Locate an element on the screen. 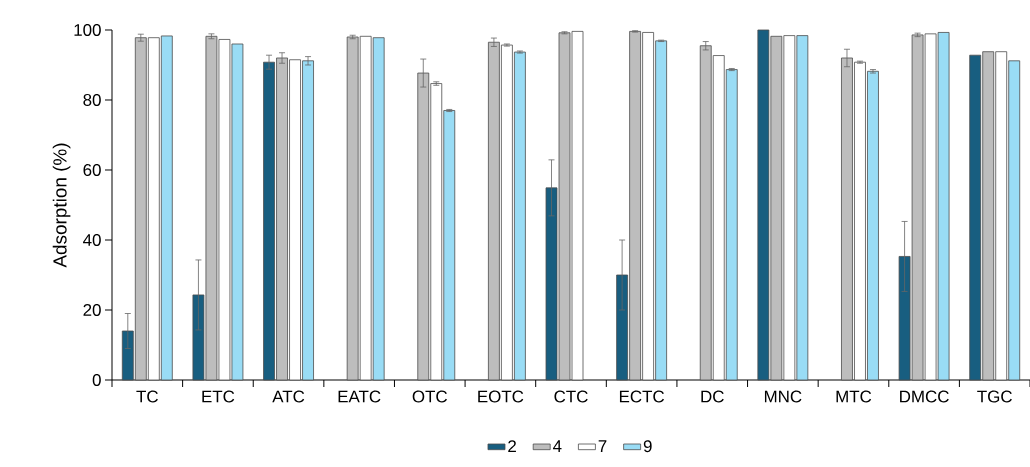 The height and width of the screenshot is (467, 1030). x-tick-label: TC is located at coordinates (147, 396).